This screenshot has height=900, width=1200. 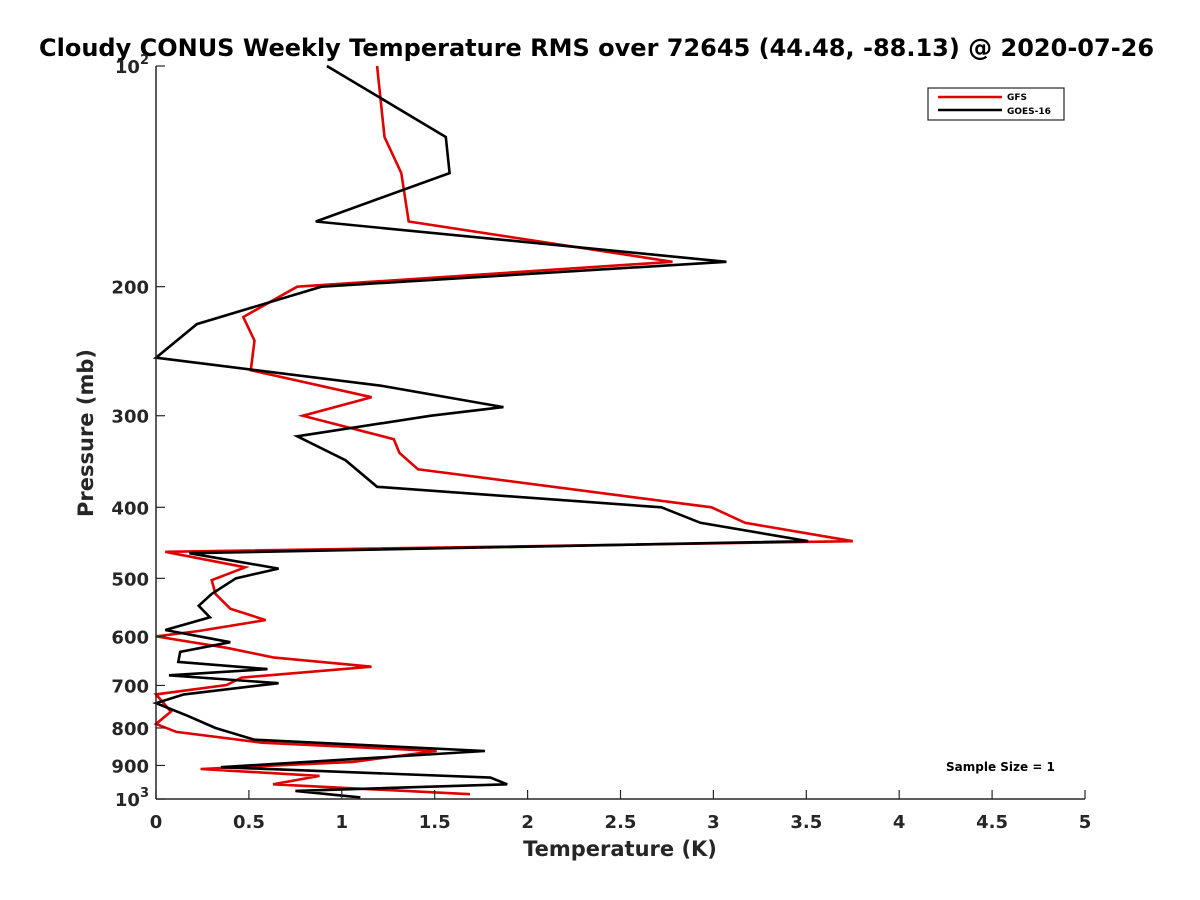 I want to click on y-axis-label: Pressure (mb), so click(x=86, y=433).